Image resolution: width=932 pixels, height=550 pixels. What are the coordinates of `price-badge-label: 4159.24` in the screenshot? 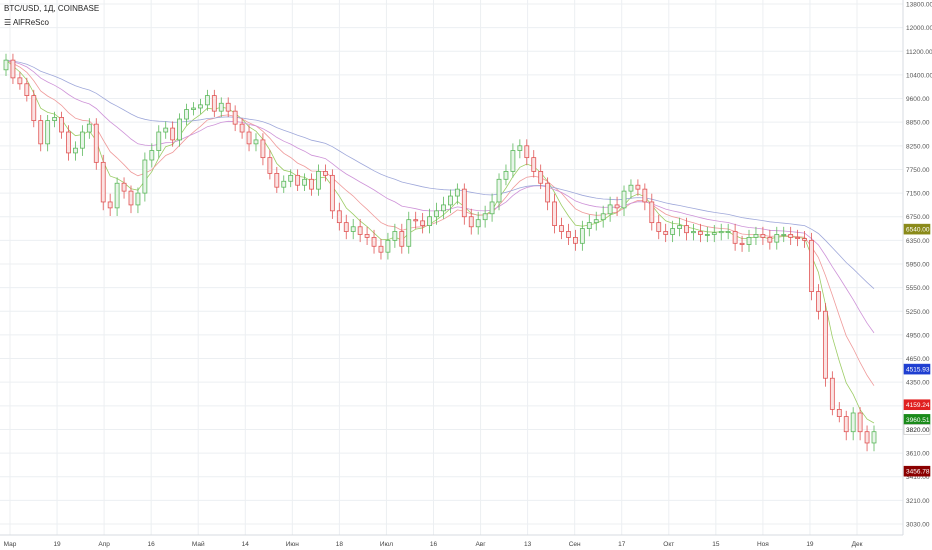 It's located at (918, 405).